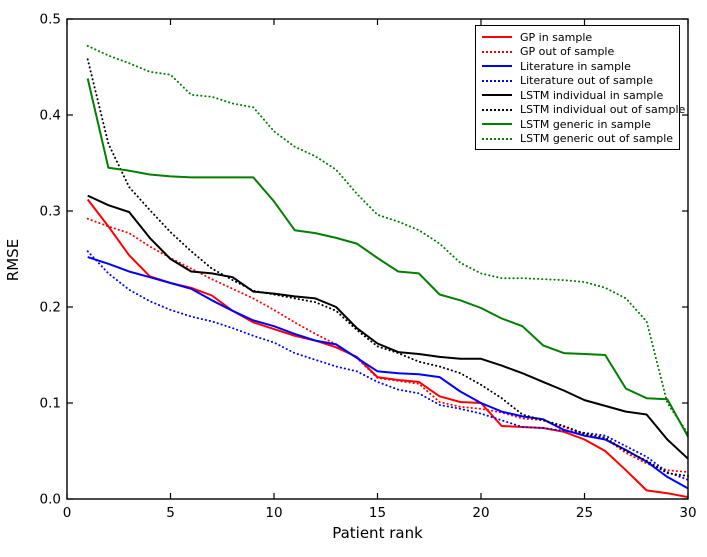 This screenshot has width=707, height=557. What do you see at coordinates (377, 533) in the screenshot?
I see `x-axis-label: Patient rank` at bounding box center [377, 533].